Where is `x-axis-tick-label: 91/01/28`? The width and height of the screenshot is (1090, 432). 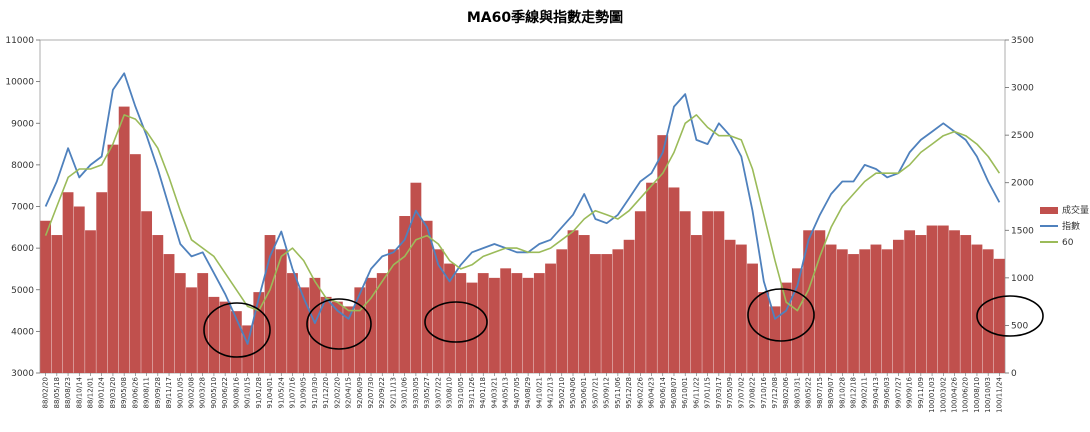
x-axis-tick-label: 91/01/28 is located at coordinates (259, 392).